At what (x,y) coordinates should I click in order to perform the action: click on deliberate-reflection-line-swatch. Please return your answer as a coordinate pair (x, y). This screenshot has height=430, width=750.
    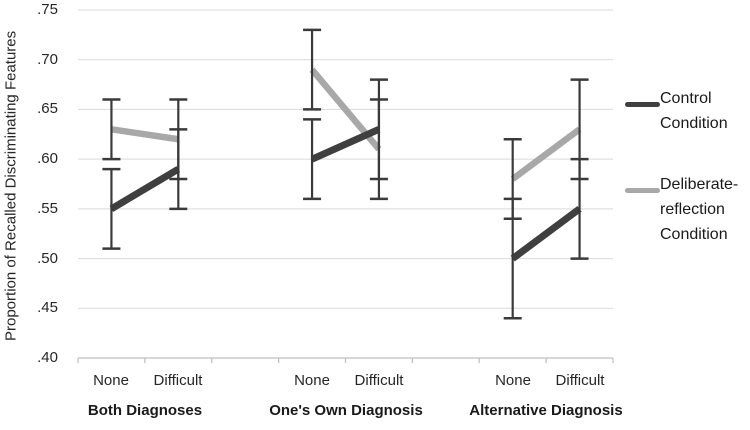
    Looking at the image, I should click on (642, 190).